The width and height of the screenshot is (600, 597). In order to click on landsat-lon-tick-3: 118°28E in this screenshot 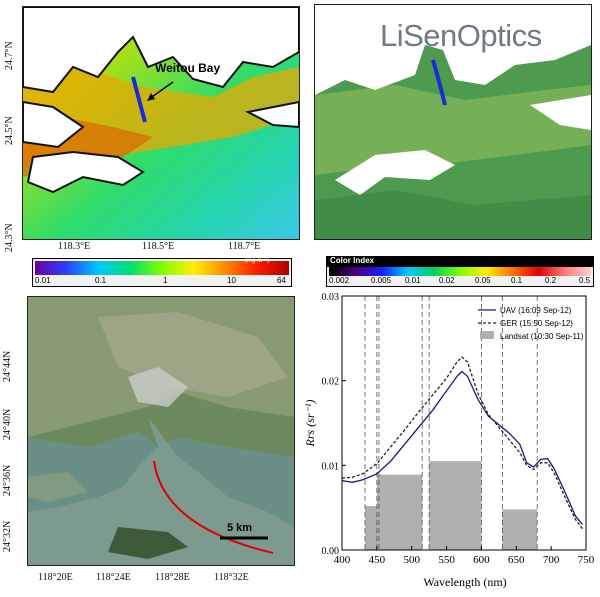, I will do `click(172, 577)`.